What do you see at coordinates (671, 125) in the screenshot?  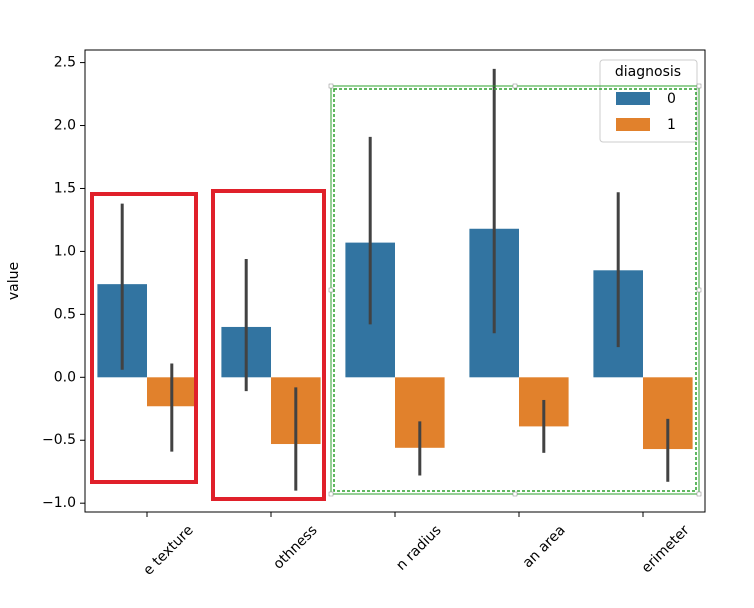 I see `legend-label: 1` at bounding box center [671, 125].